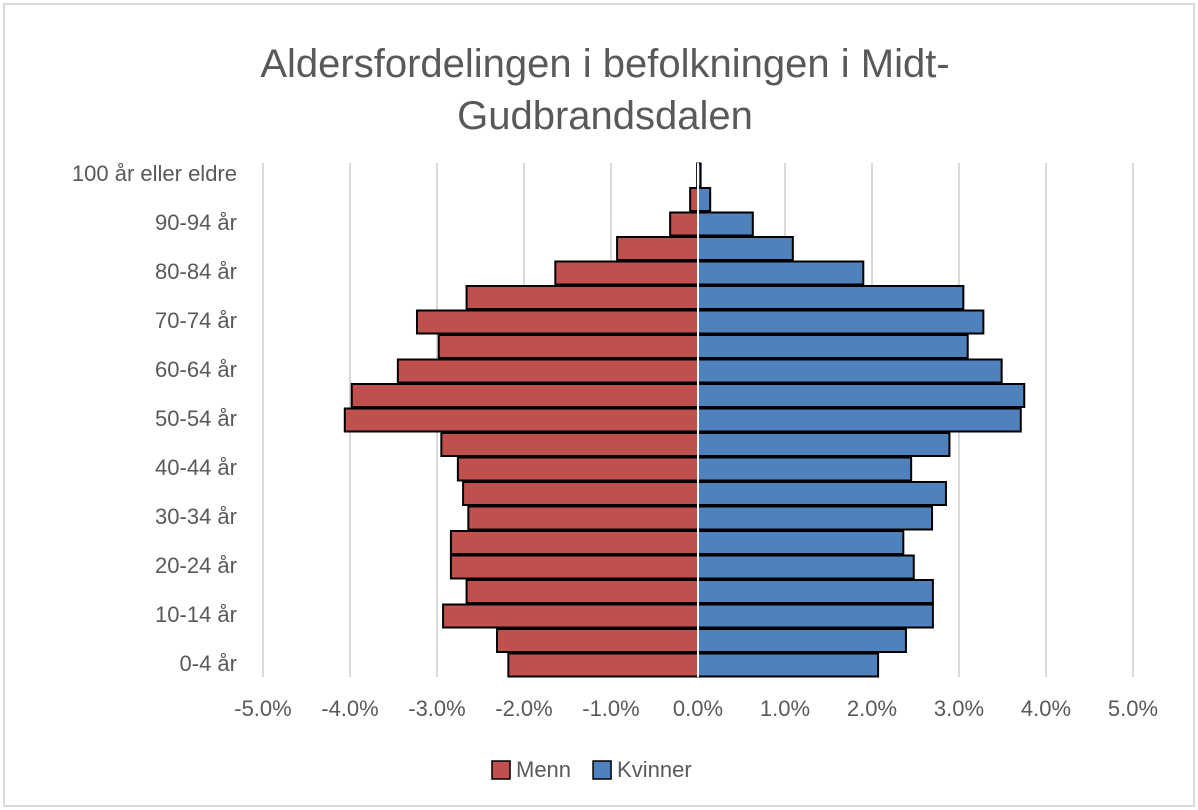  I want to click on y-tick-label: 10-14 år, so click(196, 614).